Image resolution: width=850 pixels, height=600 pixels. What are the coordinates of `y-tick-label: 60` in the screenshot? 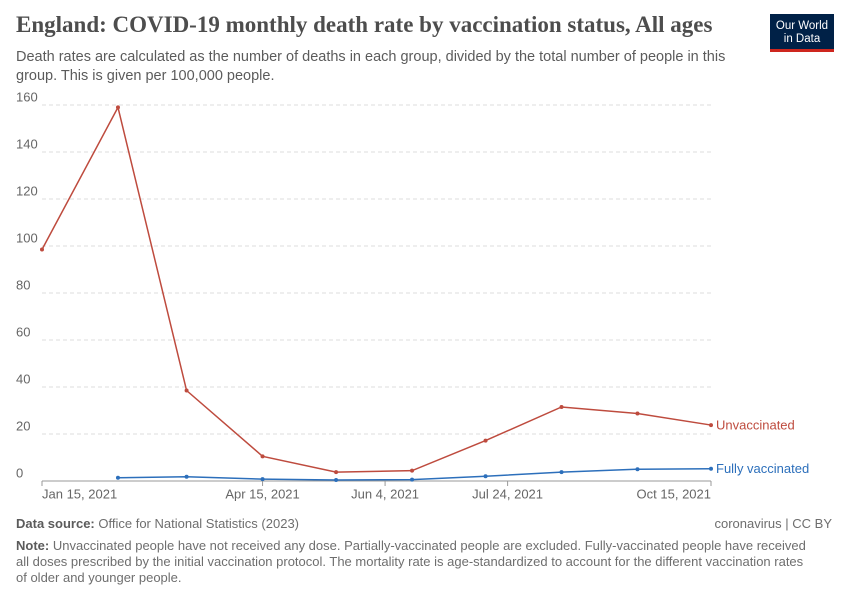 It's located at (23, 331).